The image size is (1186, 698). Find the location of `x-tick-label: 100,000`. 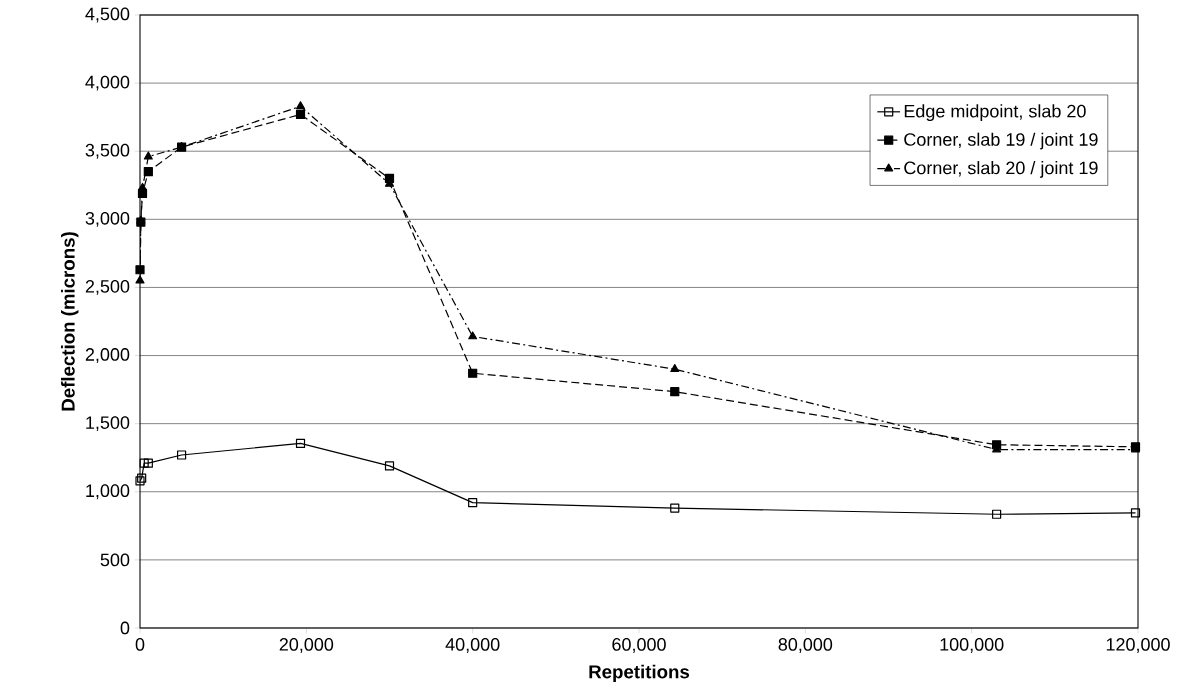

x-tick-label: 100,000 is located at coordinates (972, 645).